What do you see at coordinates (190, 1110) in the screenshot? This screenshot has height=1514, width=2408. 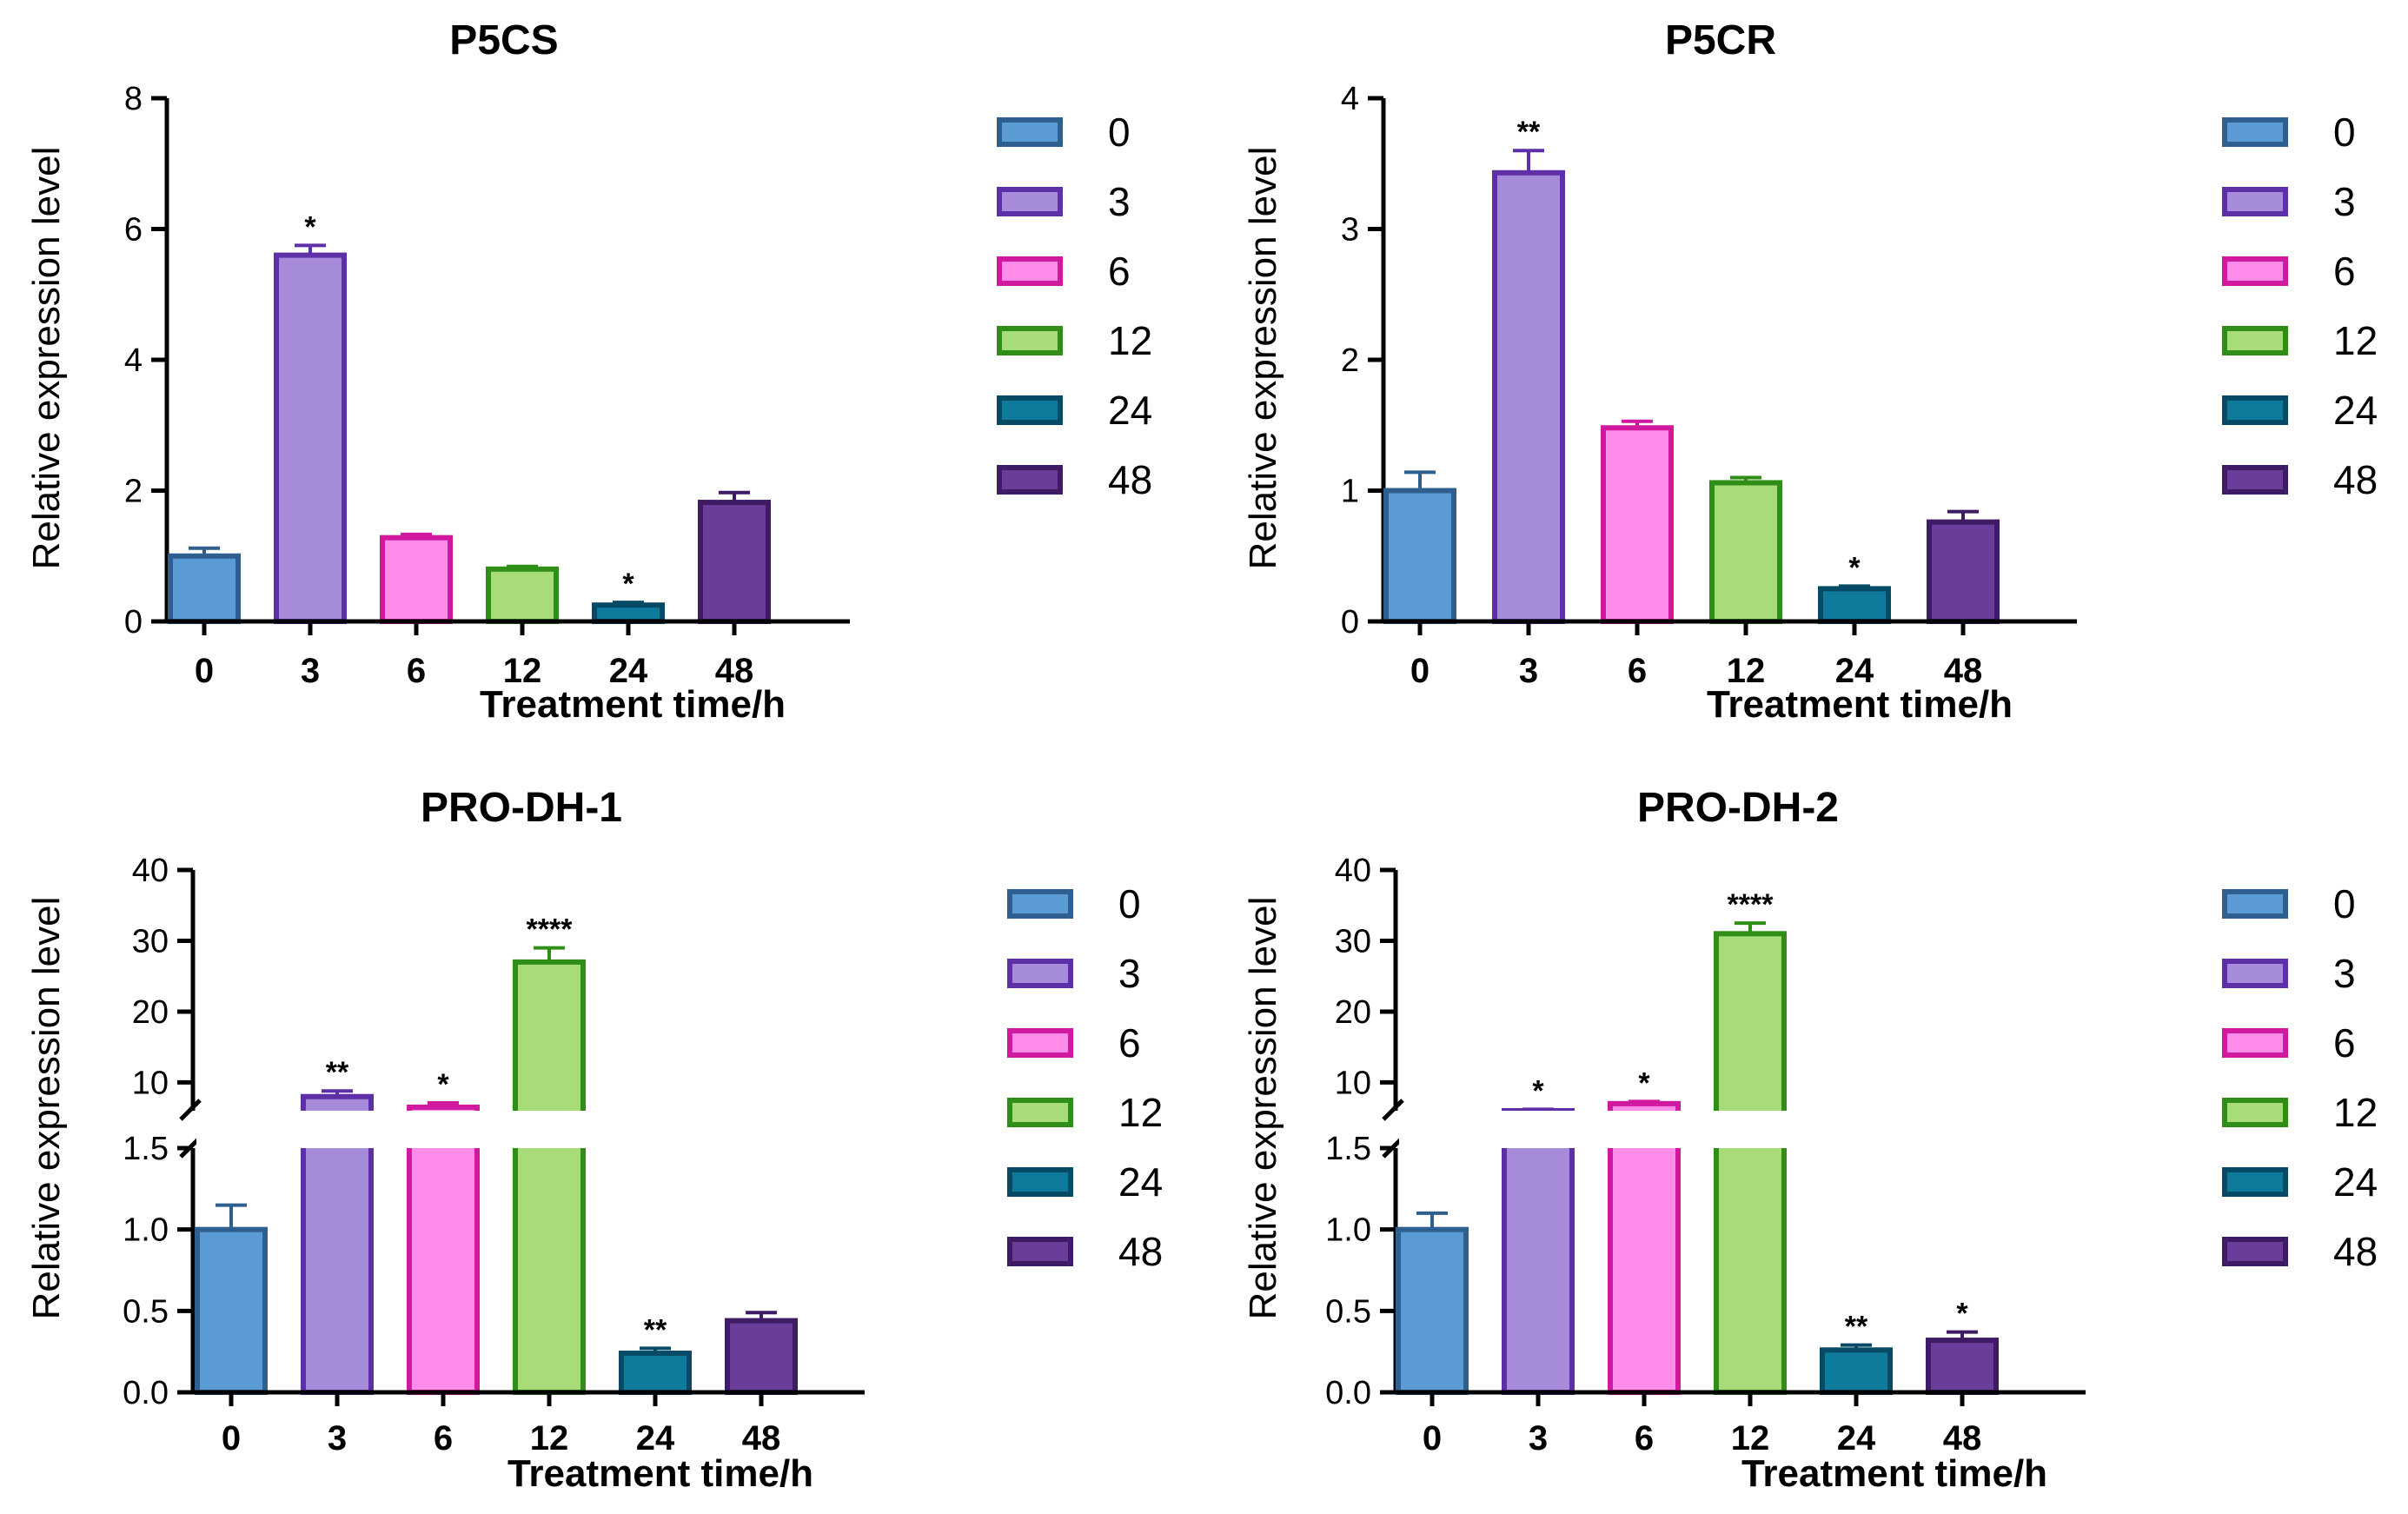 I see `axis-break-mark` at bounding box center [190, 1110].